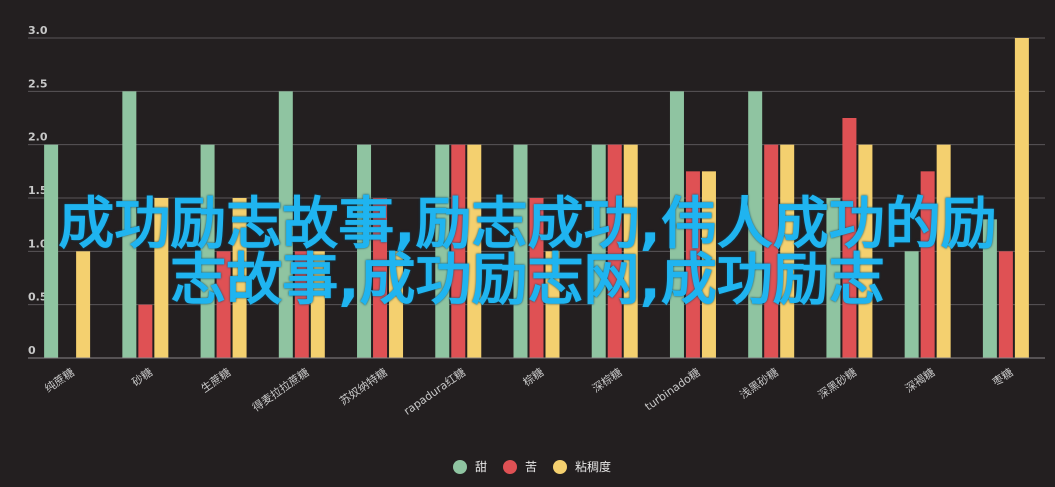 The height and width of the screenshot is (487, 1055). I want to click on bar-苦-rapadura红糖, so click(458, 251).